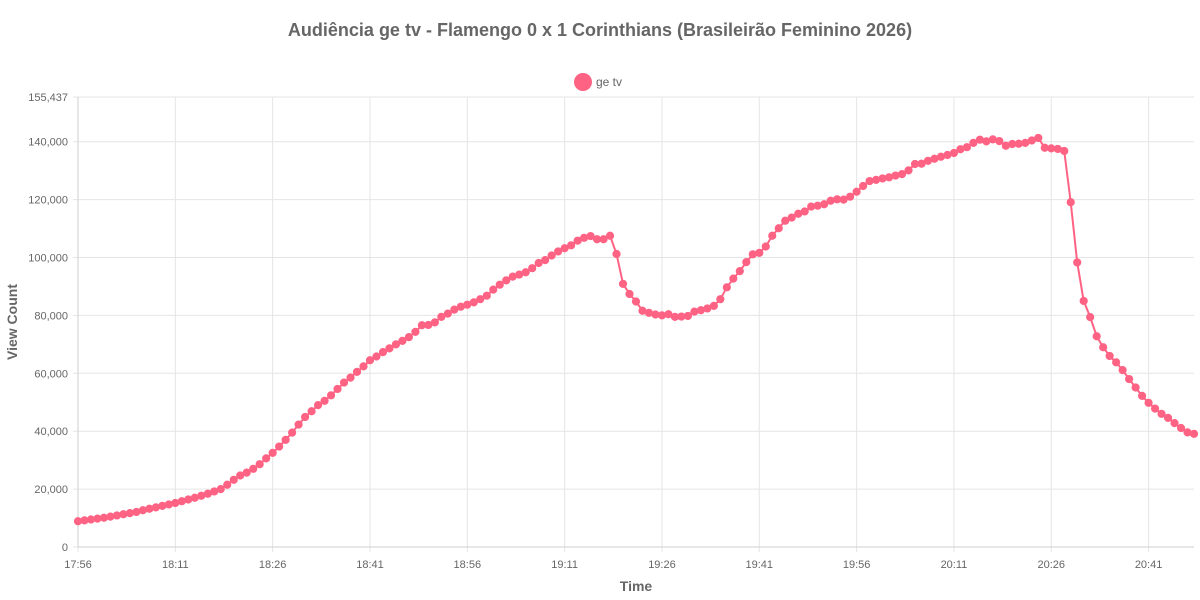 The height and width of the screenshot is (600, 1200). What do you see at coordinates (598, 82) in the screenshot?
I see `legend: ge tv` at bounding box center [598, 82].